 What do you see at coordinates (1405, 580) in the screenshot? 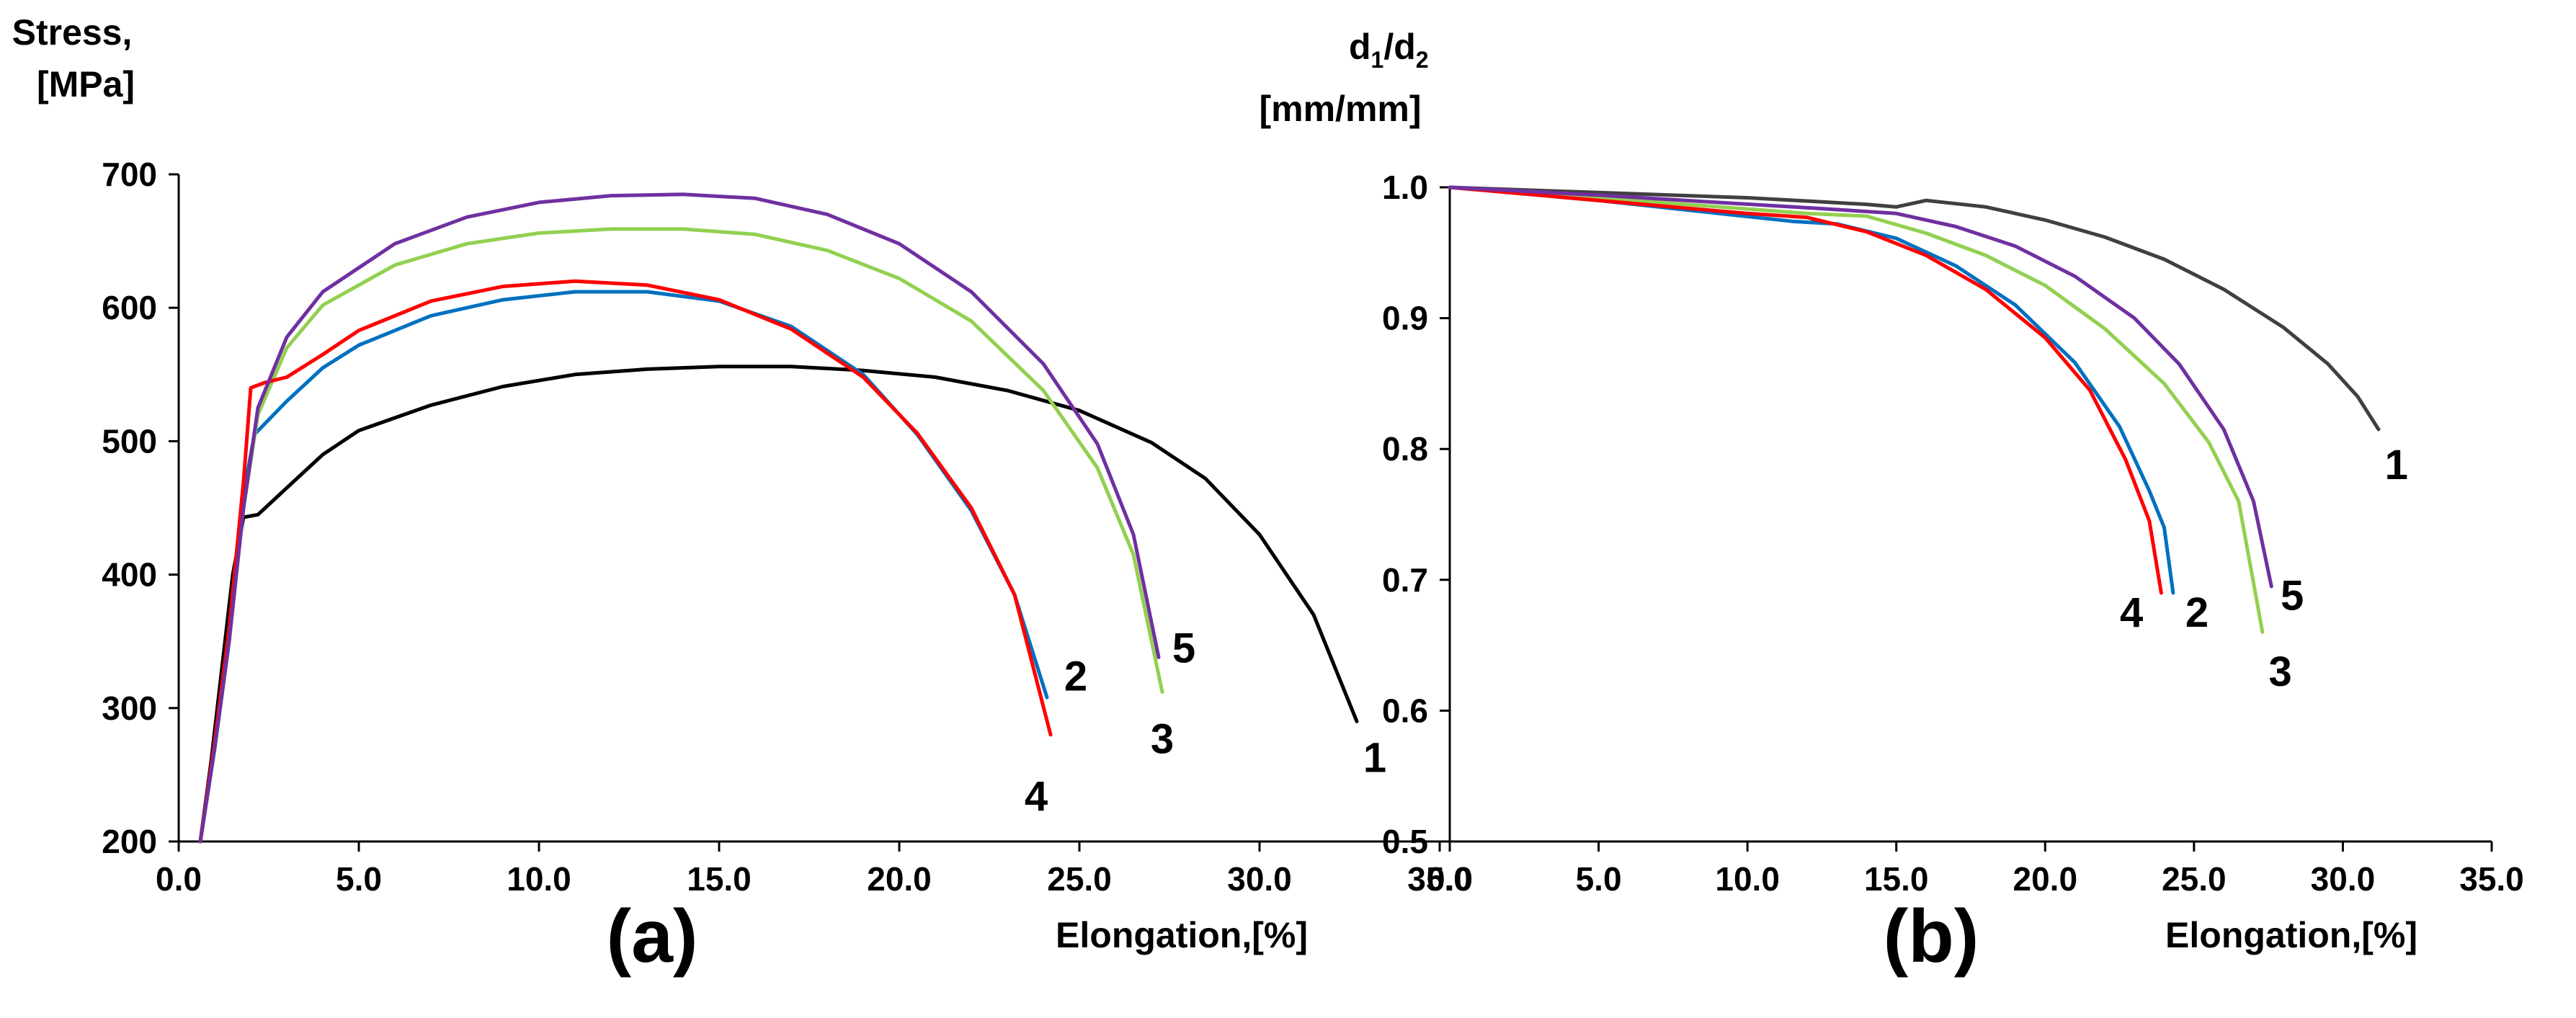
I see `y-tick-label: 0.7` at bounding box center [1405, 580].